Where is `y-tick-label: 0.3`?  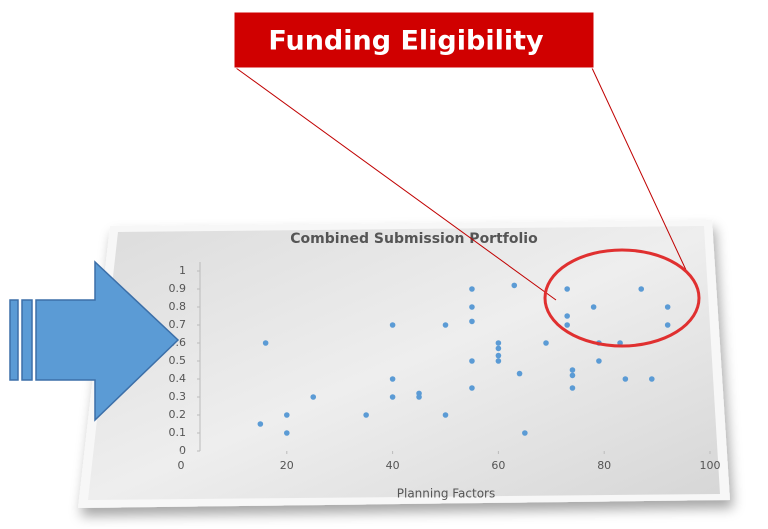
y-tick-label: 0.3 is located at coordinates (178, 396).